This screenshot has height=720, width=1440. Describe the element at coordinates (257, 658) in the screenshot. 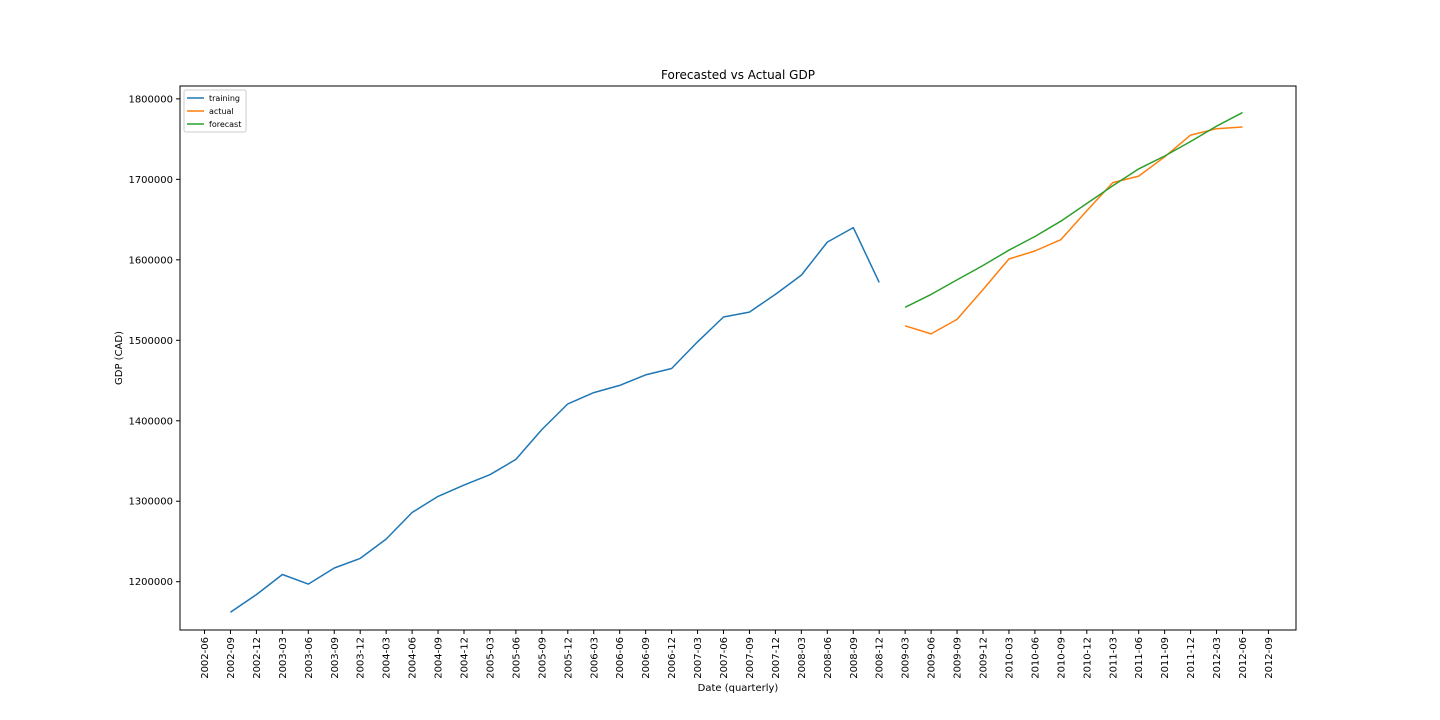

I see `x-tick-label: 2002-12` at that location.